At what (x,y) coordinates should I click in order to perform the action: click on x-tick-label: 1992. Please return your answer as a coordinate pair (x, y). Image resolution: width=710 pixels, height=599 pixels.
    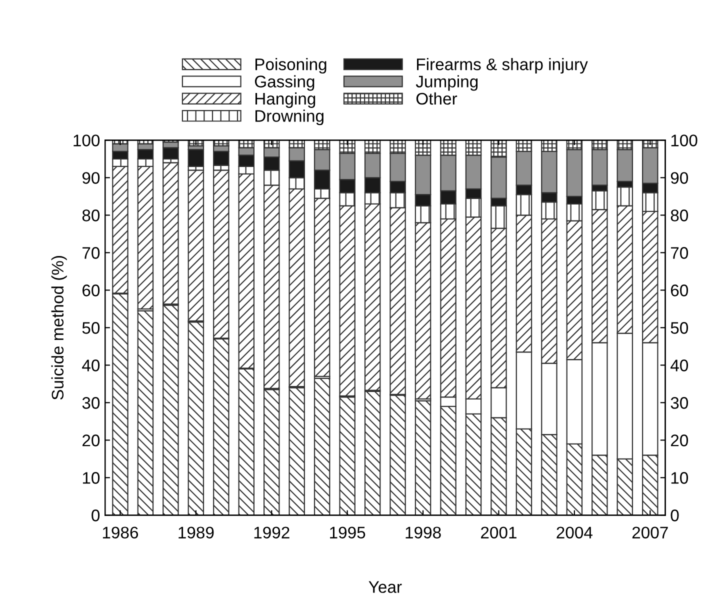
    Looking at the image, I should click on (272, 532).